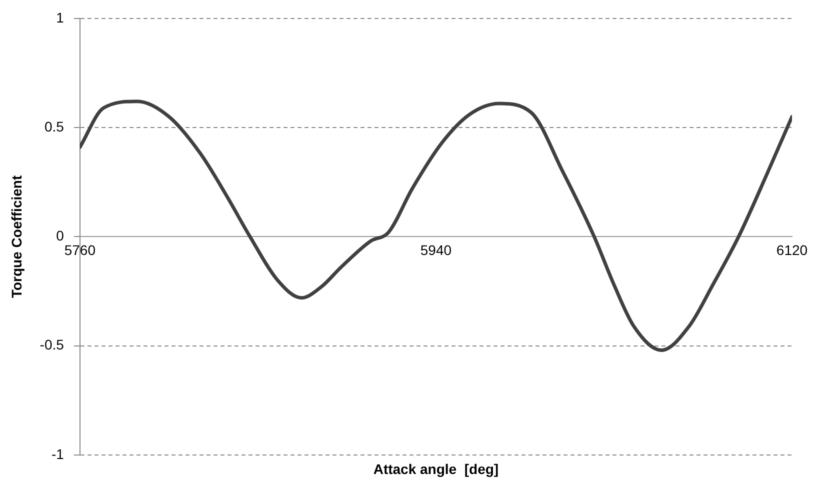 The width and height of the screenshot is (817, 485). Describe the element at coordinates (436, 468) in the screenshot. I see `x-axis-title: Attack angle [deg]` at that location.